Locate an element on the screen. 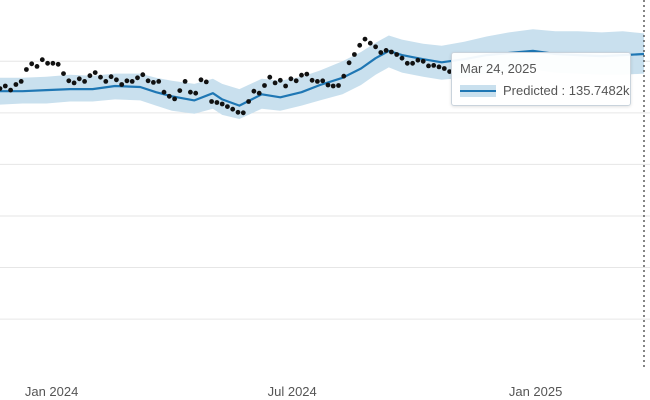  actual-data-points is located at coordinates (226, 76).